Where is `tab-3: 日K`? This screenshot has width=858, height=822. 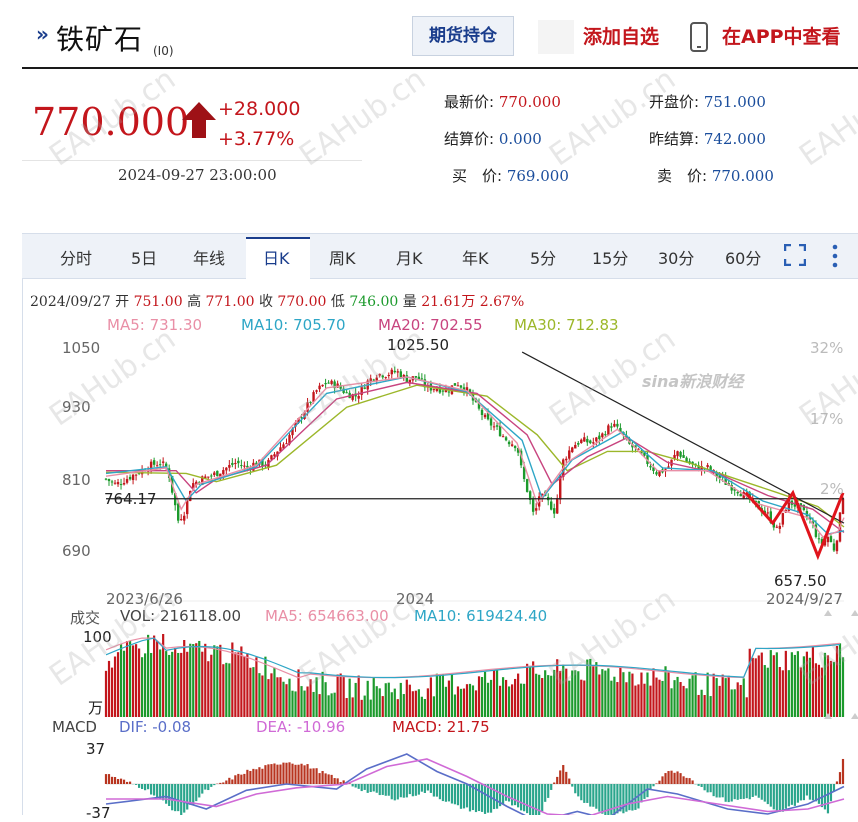 tab-3: 日K is located at coordinates (276, 257).